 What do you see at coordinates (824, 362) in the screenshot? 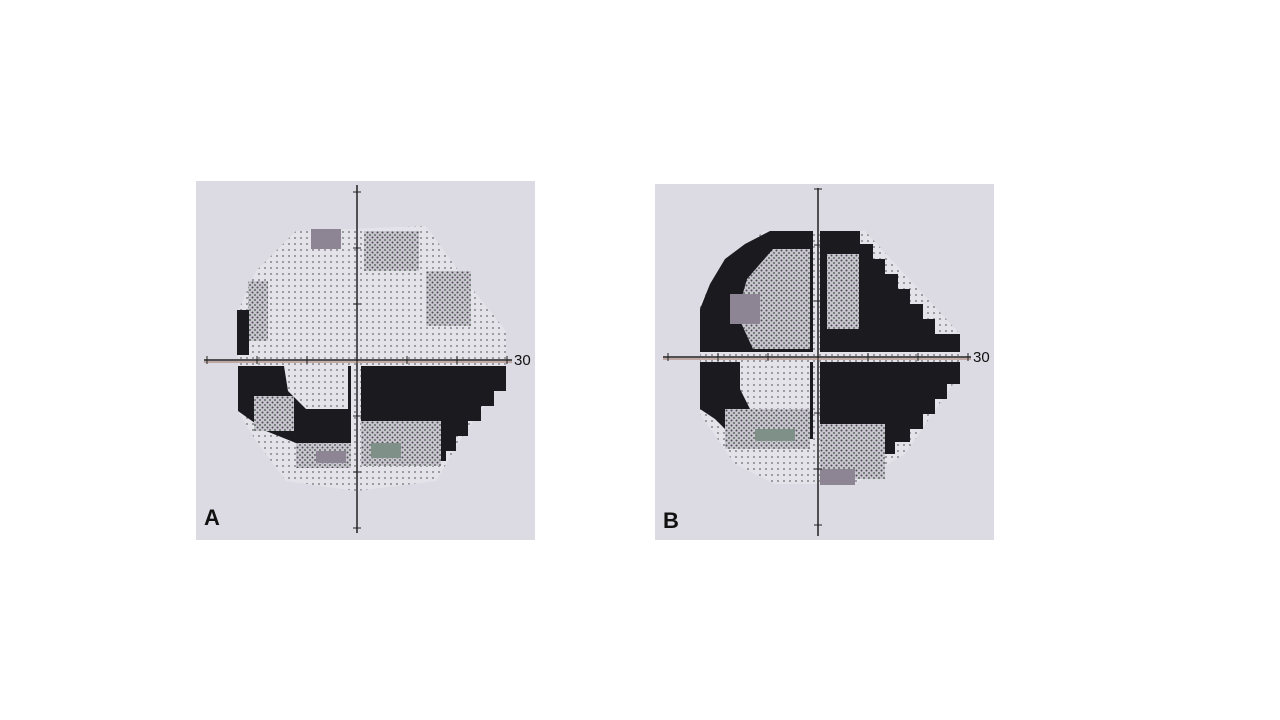
I see `panel-b: 30 B` at bounding box center [824, 362].